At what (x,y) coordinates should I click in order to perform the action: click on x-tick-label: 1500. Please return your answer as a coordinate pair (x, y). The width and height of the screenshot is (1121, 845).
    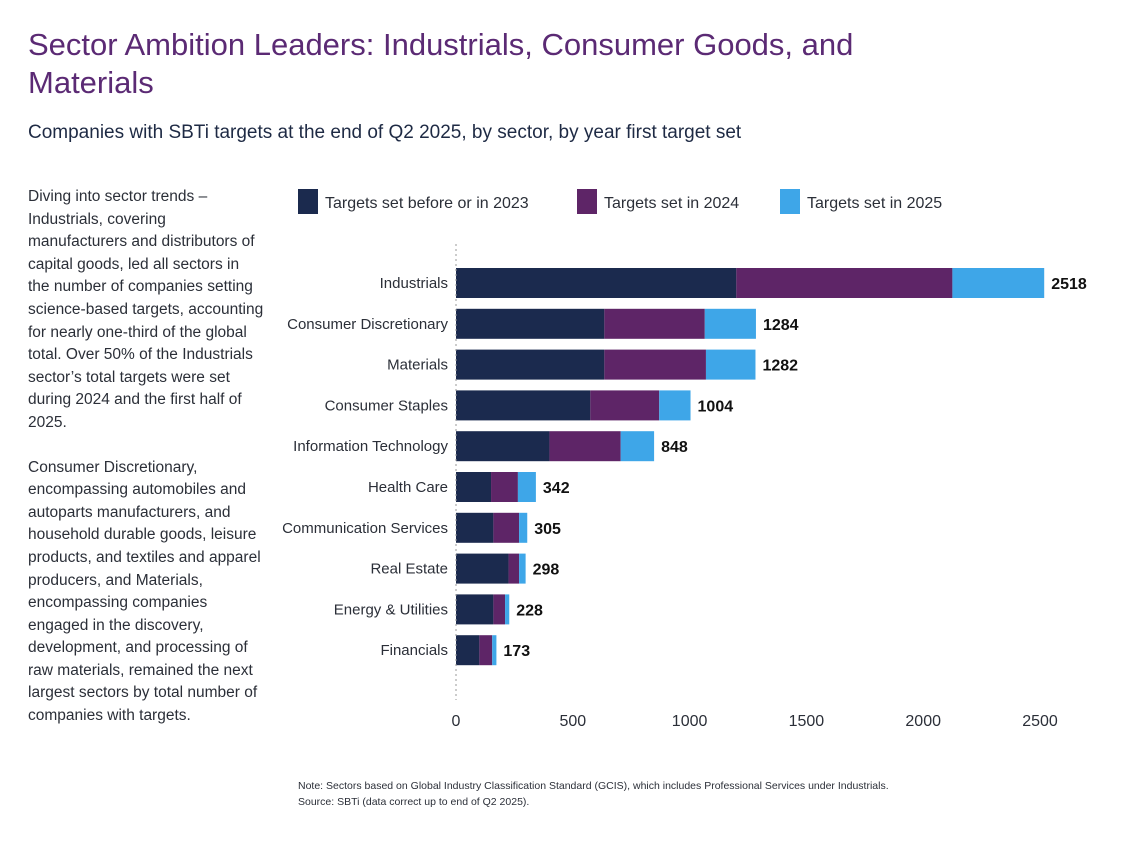
    Looking at the image, I should click on (807, 721).